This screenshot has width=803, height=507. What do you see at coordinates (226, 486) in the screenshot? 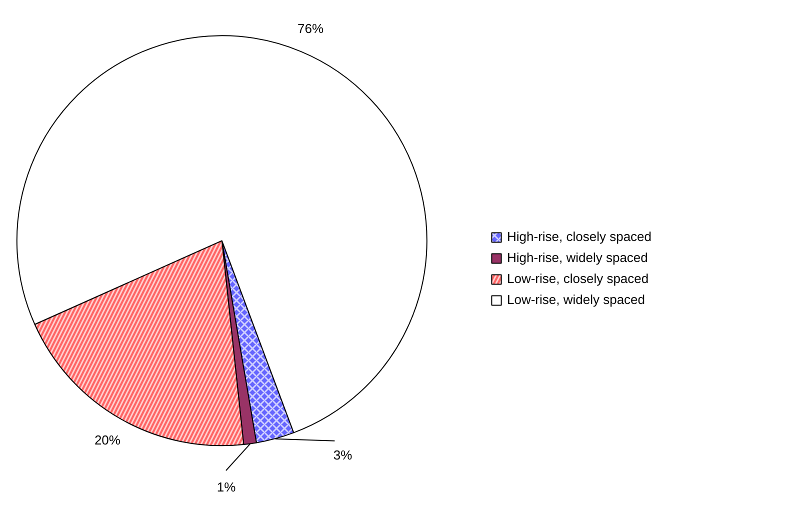
I see `data-label: 1%` at bounding box center [226, 486].